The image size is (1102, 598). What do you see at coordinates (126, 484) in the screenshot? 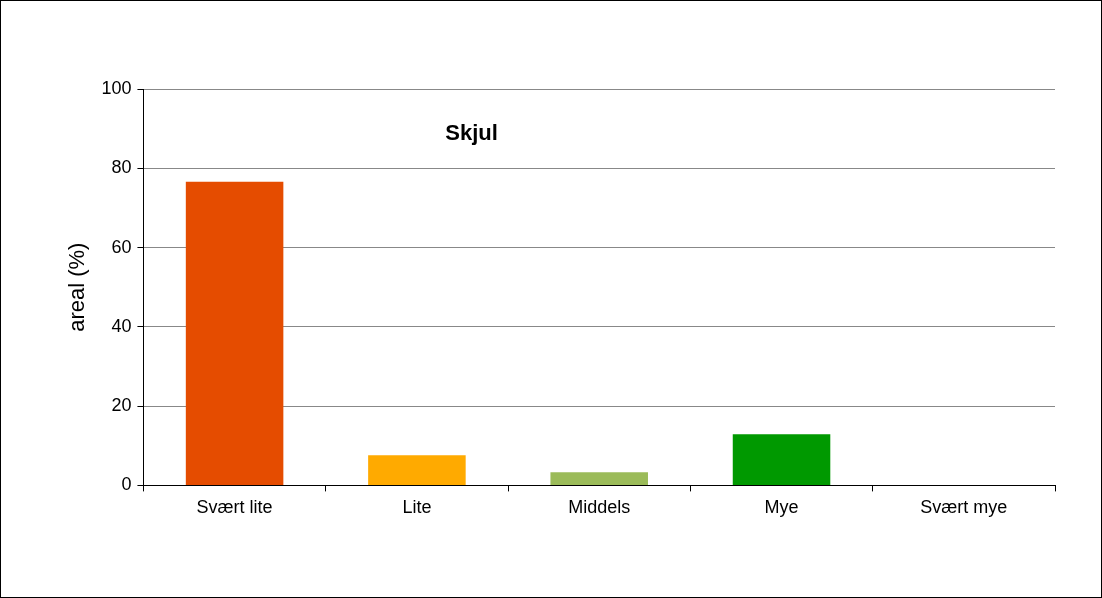
I see `y-tick-label: 0` at bounding box center [126, 484].